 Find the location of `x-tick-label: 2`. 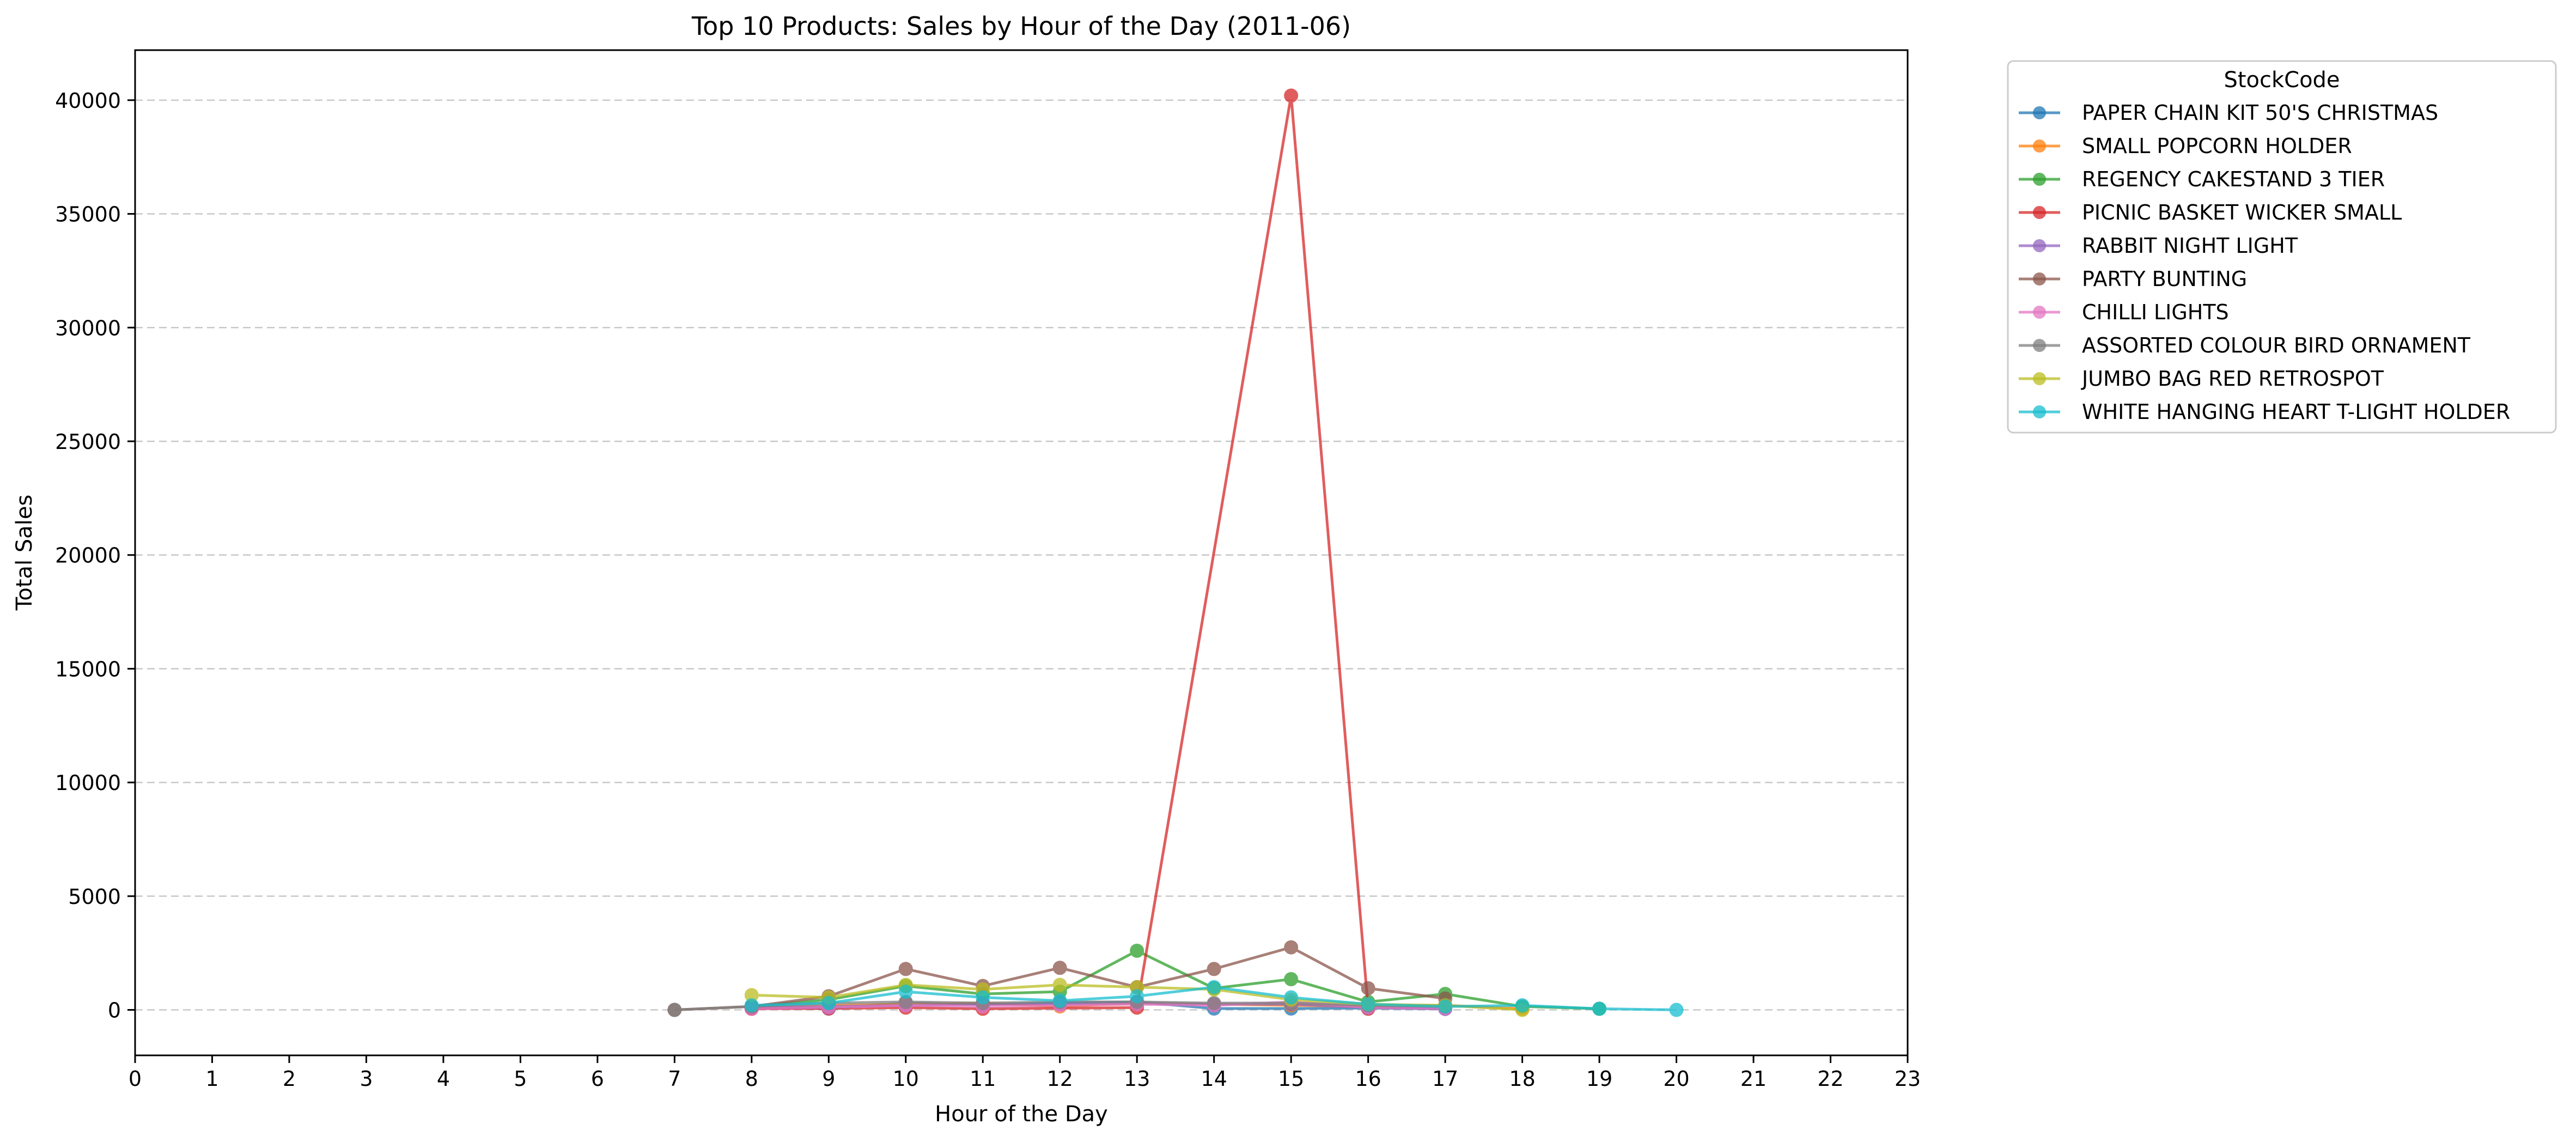

x-tick-label: 2 is located at coordinates (290, 1079).